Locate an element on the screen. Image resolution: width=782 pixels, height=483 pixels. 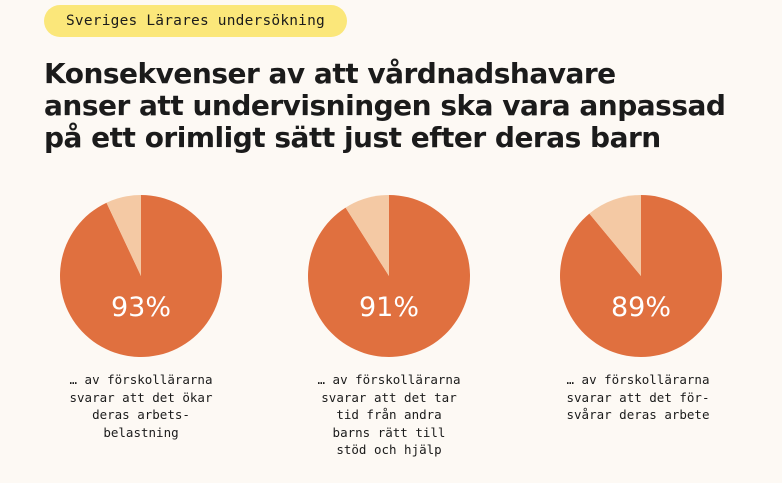
pie-chart-2: 91% is located at coordinates (389, 276).